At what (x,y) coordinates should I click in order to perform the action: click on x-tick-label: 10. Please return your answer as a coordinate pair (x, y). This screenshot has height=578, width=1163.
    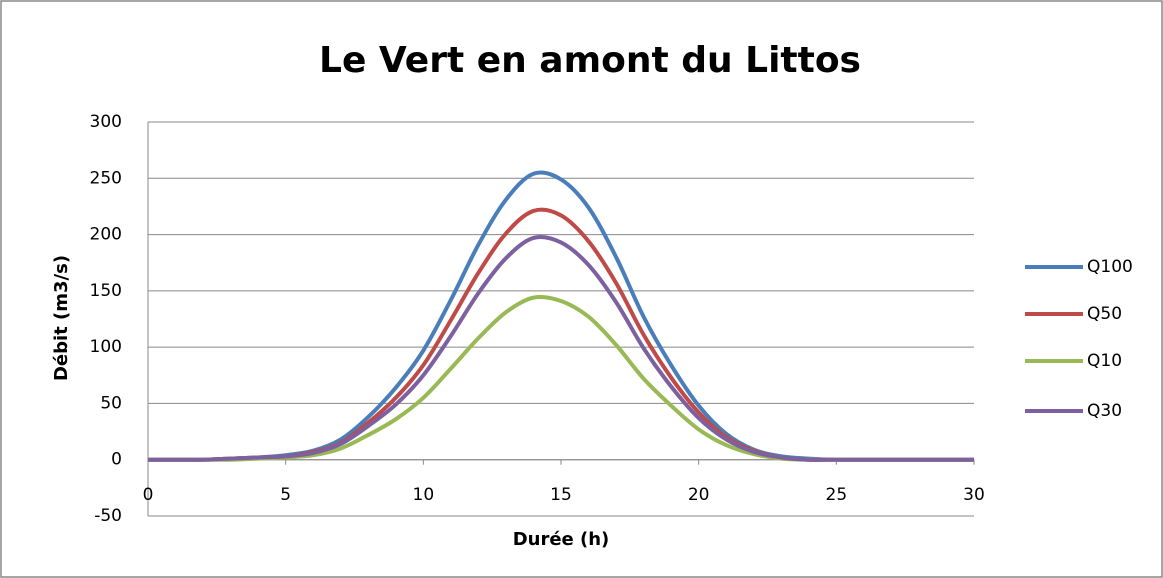
    Looking at the image, I should click on (424, 495).